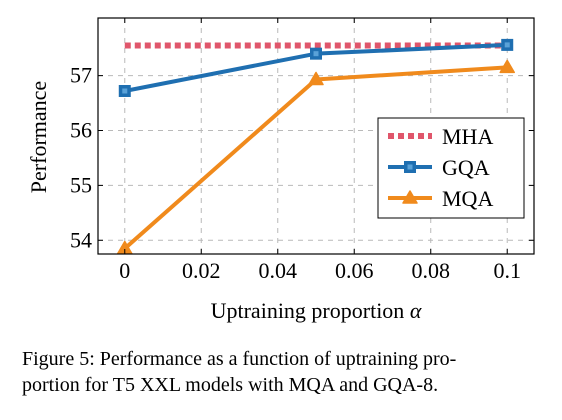 The height and width of the screenshot is (420, 562). Describe the element at coordinates (81, 184) in the screenshot. I see `y-tick-label: 55` at that location.